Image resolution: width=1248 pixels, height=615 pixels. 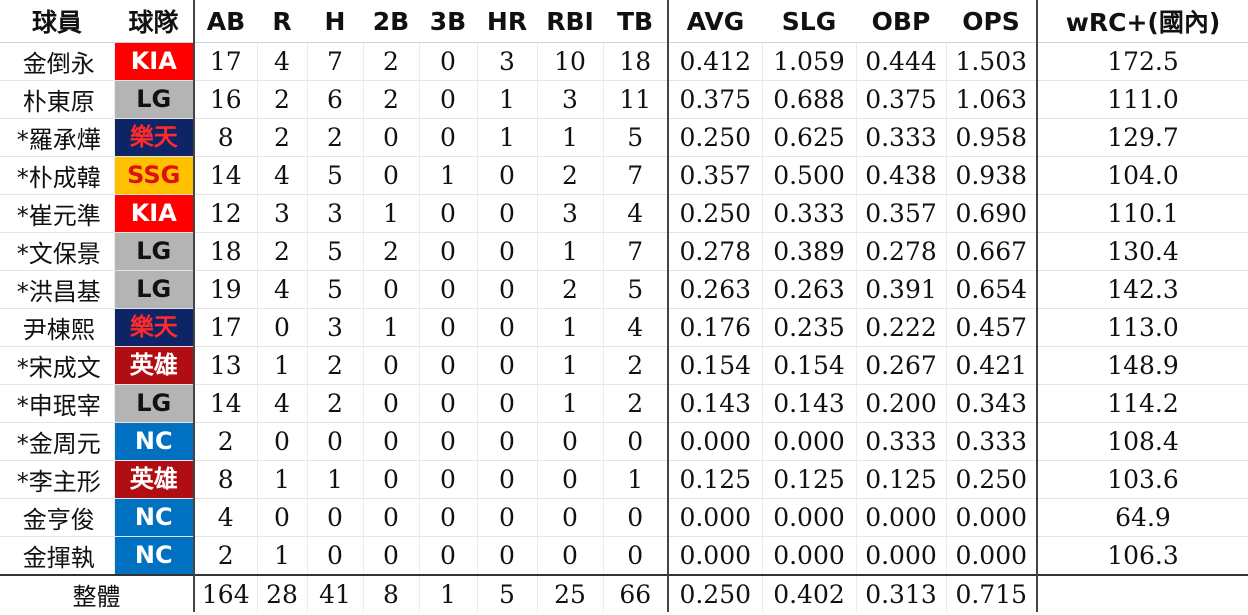 I want to click on stat-cell: 3, so click(x=570, y=213).